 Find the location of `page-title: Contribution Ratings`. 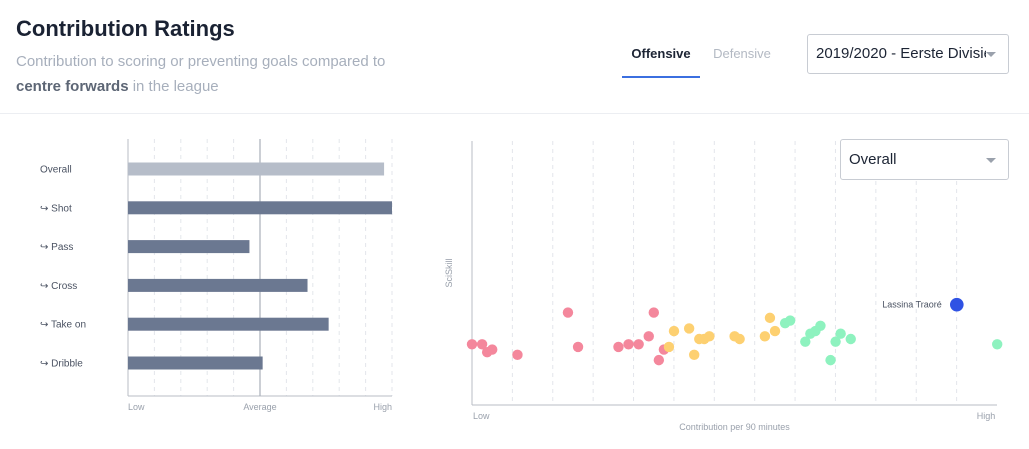

page-title: Contribution Ratings is located at coordinates (125, 28).